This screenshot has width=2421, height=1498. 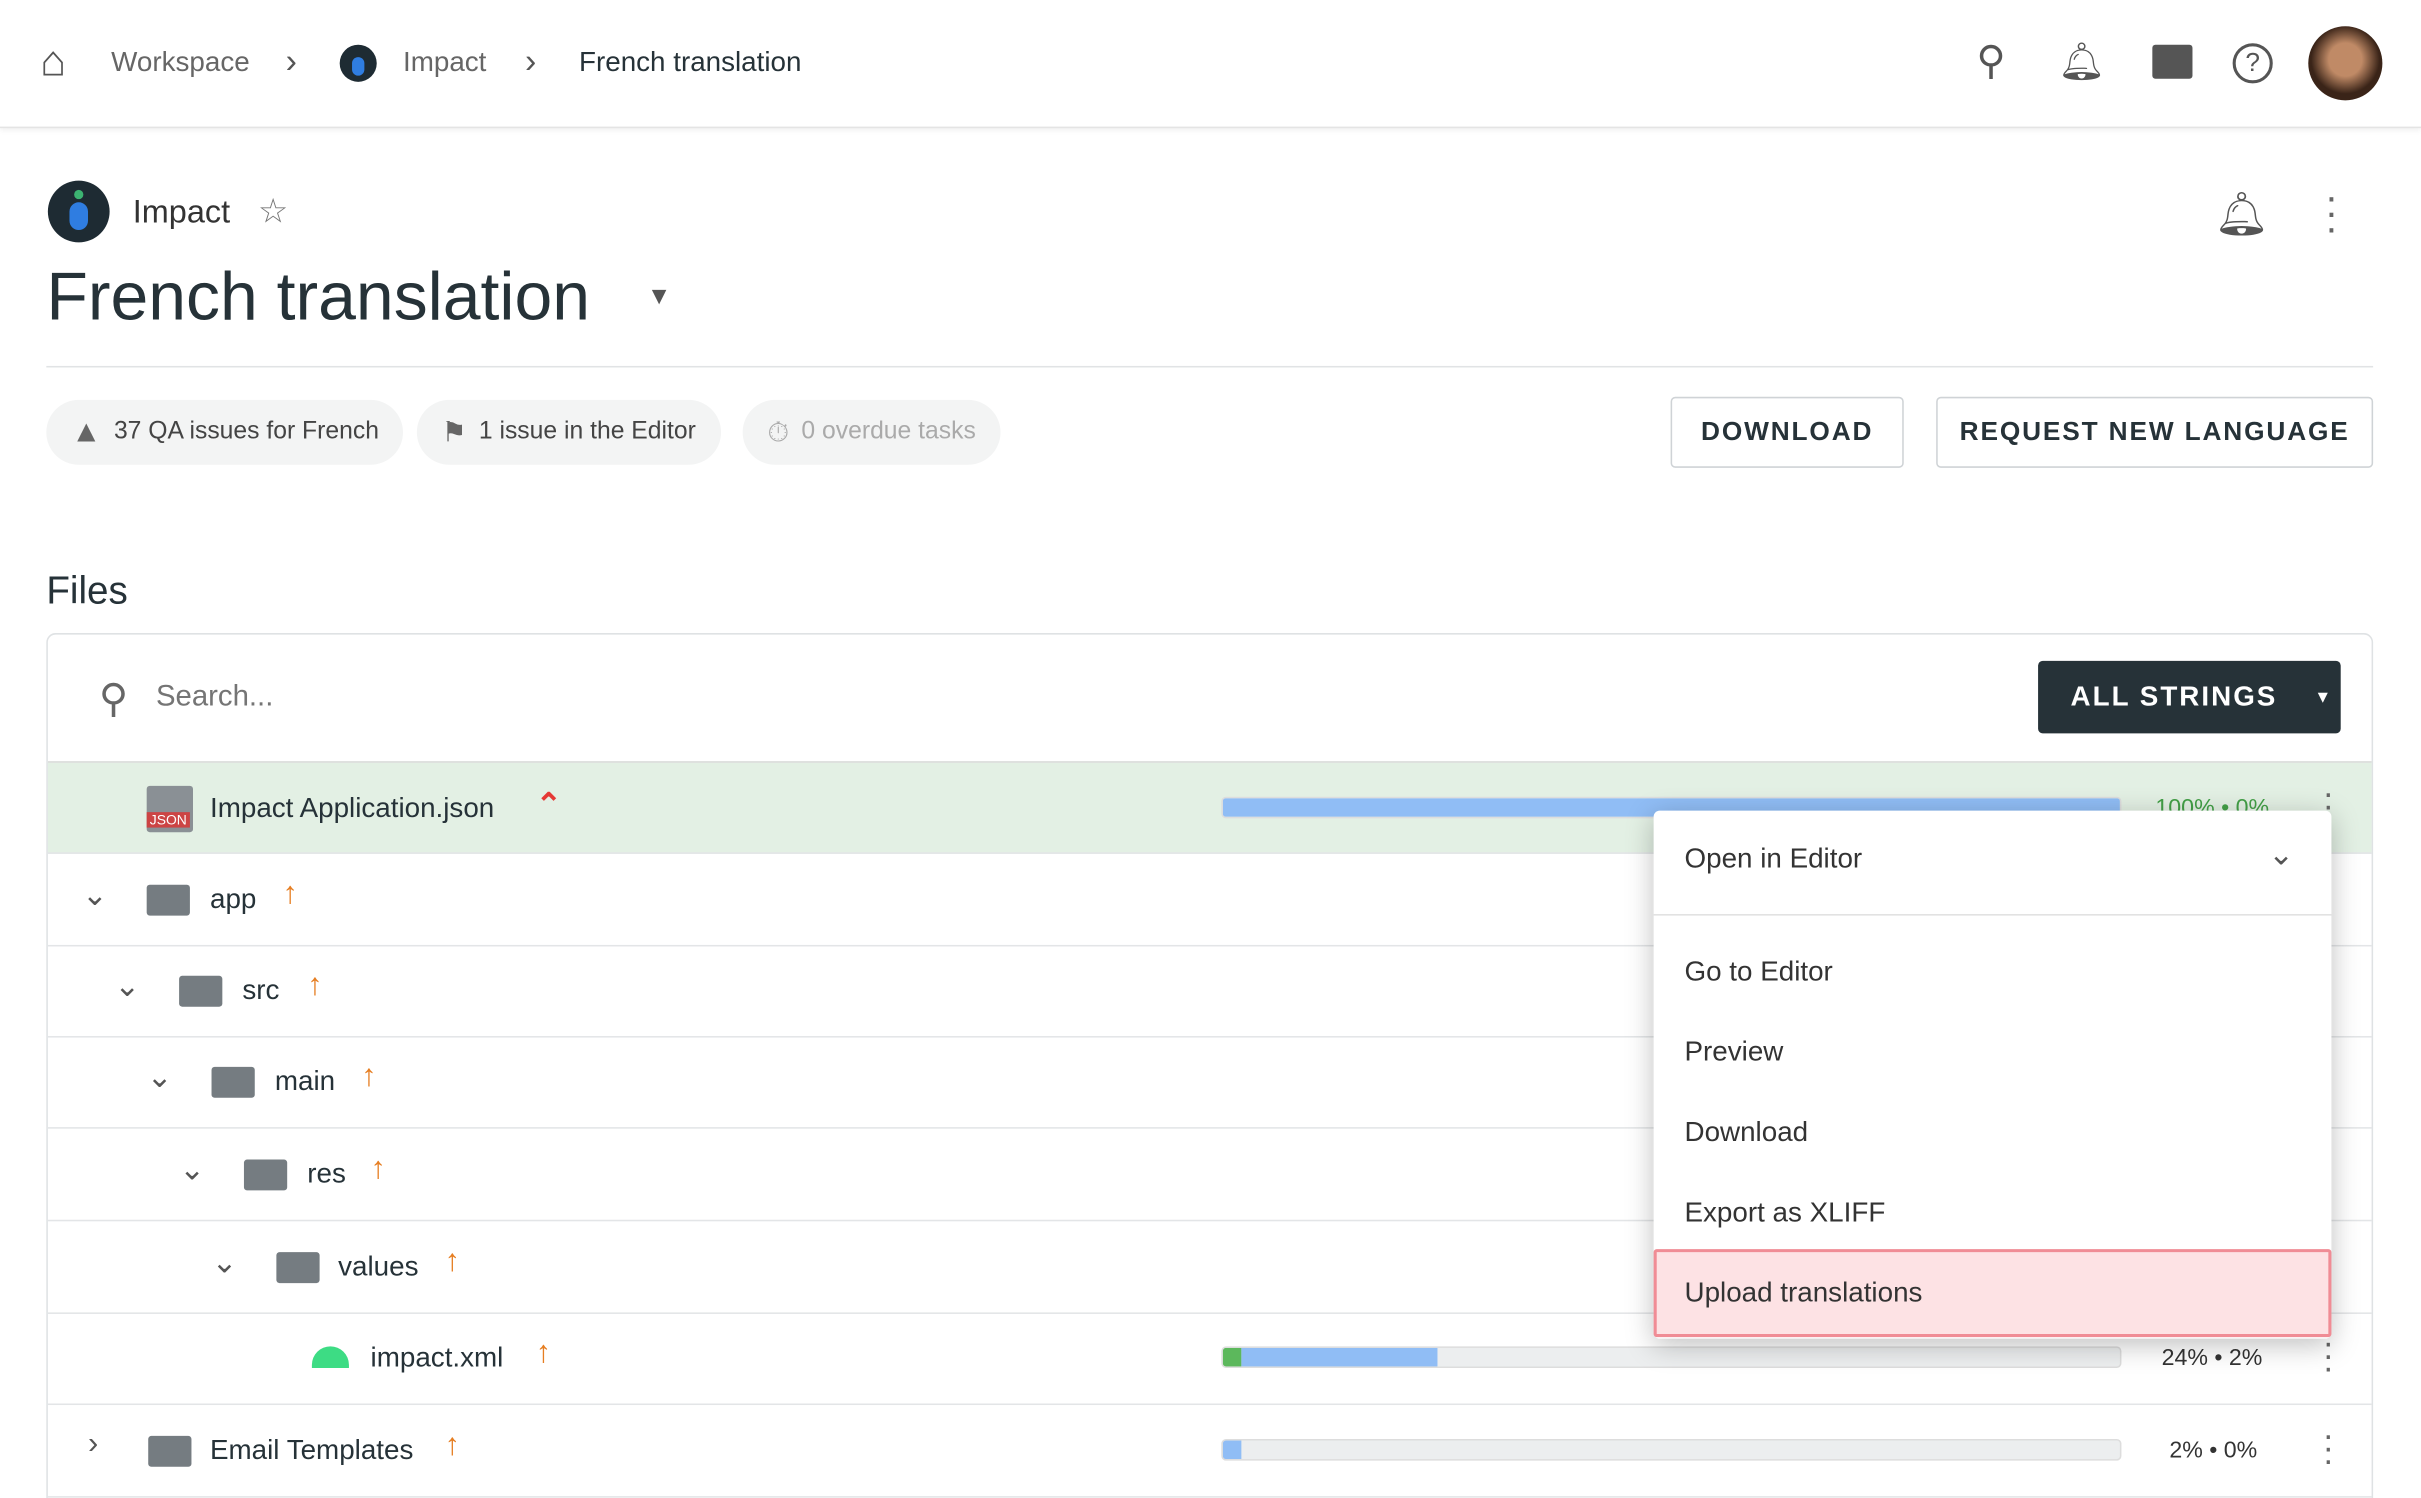 I want to click on chip-label: 0 overdue tasks, so click(x=888, y=431).